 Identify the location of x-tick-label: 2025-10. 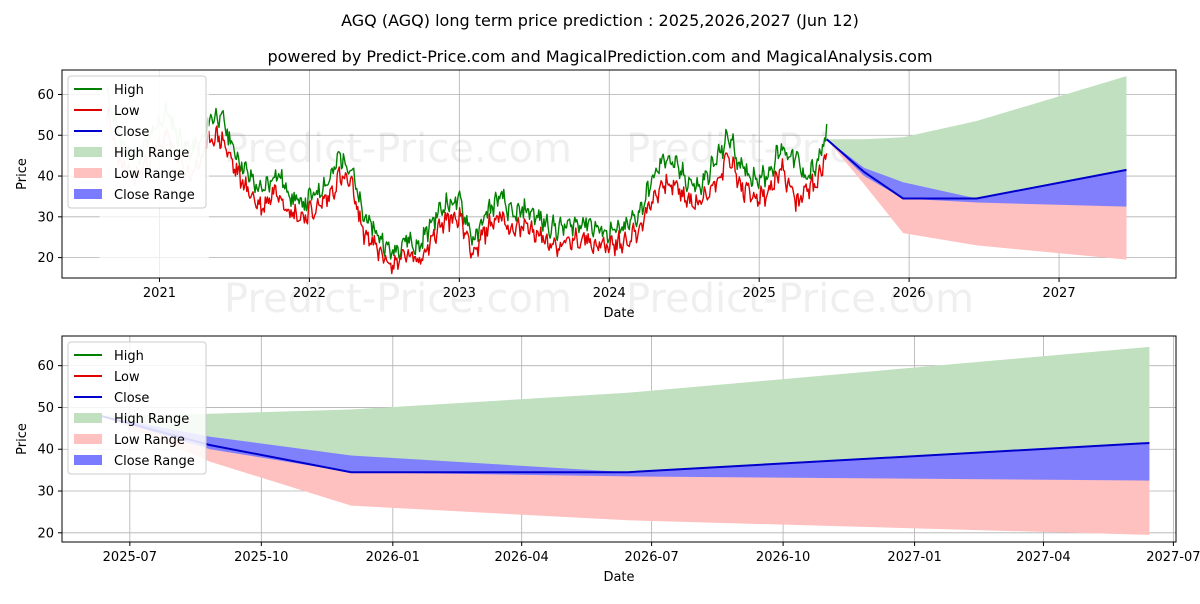
(261, 557).